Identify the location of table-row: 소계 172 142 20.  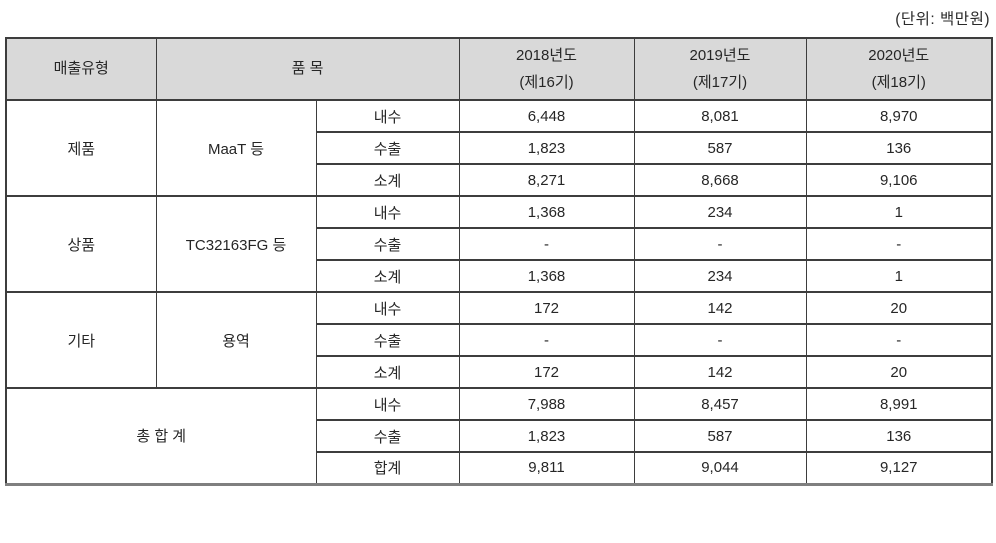
(499, 372).